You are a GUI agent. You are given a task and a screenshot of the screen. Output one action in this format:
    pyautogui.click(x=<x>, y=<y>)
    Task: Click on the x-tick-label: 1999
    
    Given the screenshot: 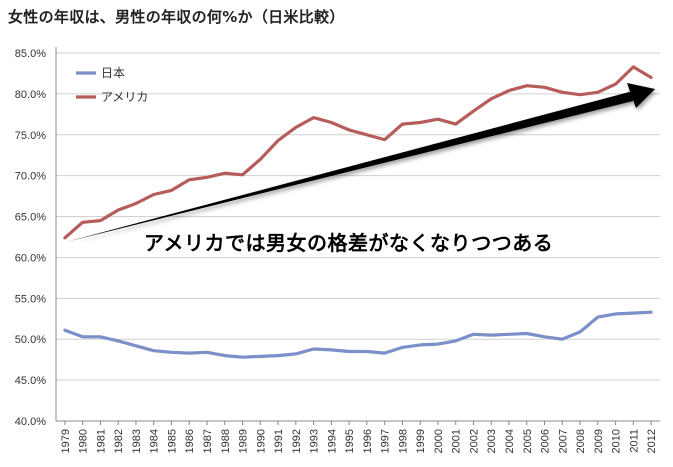 What is the action you would take?
    pyautogui.click(x=421, y=441)
    